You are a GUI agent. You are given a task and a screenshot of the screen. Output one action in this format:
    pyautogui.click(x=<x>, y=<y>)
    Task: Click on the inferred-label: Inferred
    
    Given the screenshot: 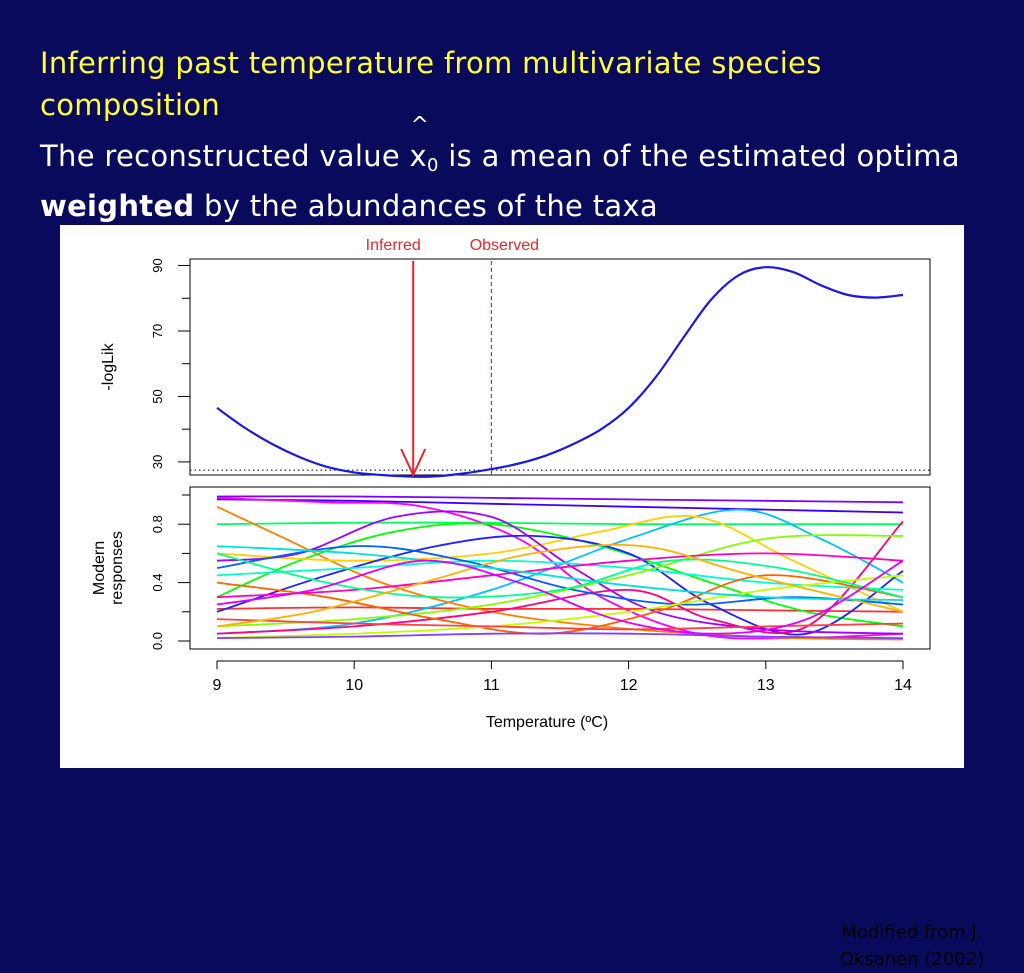 What is the action you would take?
    pyautogui.click(x=393, y=245)
    